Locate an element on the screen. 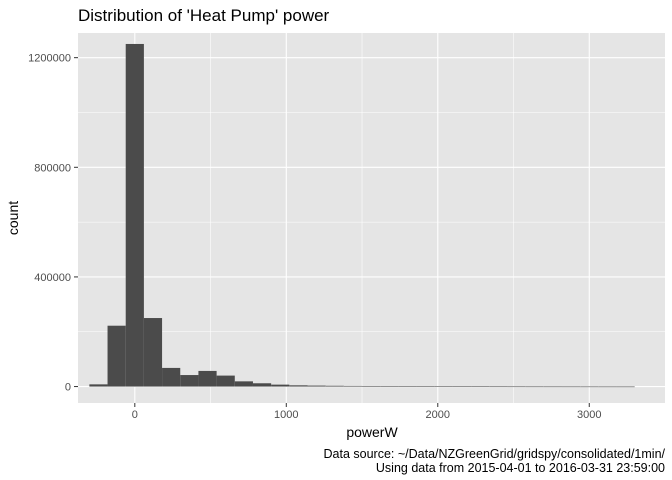  y-tick-label: 400000 is located at coordinates (52, 278).